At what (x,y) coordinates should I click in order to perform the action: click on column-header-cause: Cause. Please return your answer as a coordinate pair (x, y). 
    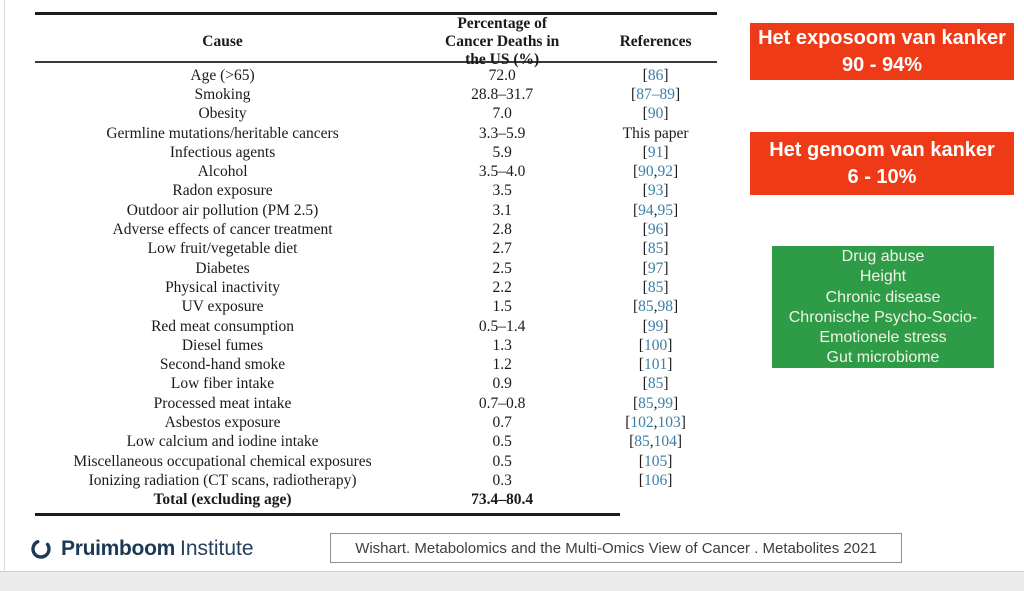
    Looking at the image, I should click on (222, 41).